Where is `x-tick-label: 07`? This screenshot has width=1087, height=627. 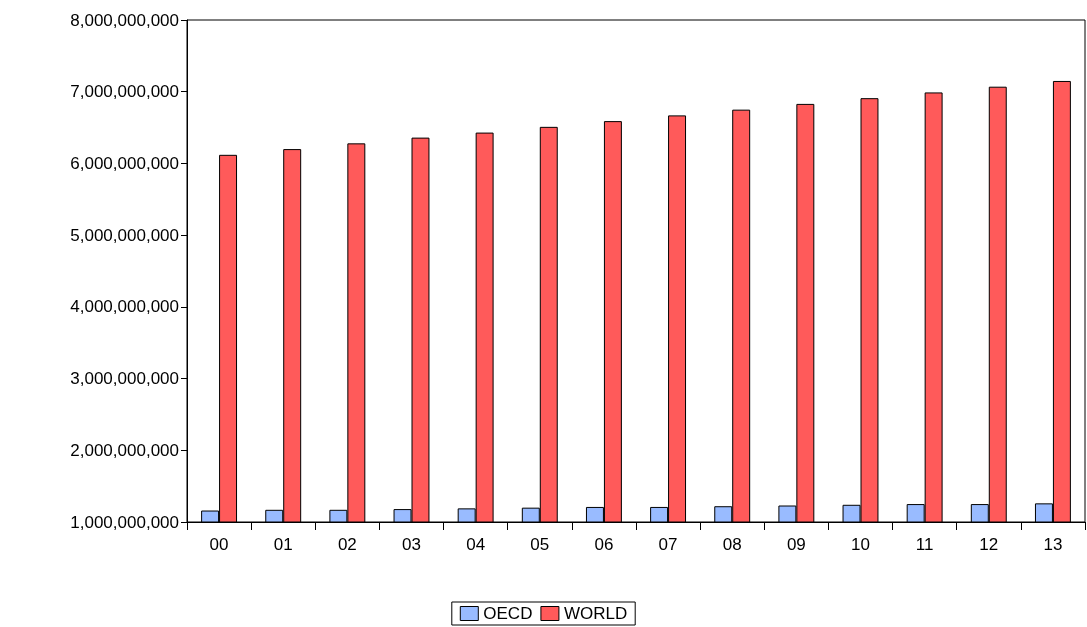 x-tick-label: 07 is located at coordinates (668, 544).